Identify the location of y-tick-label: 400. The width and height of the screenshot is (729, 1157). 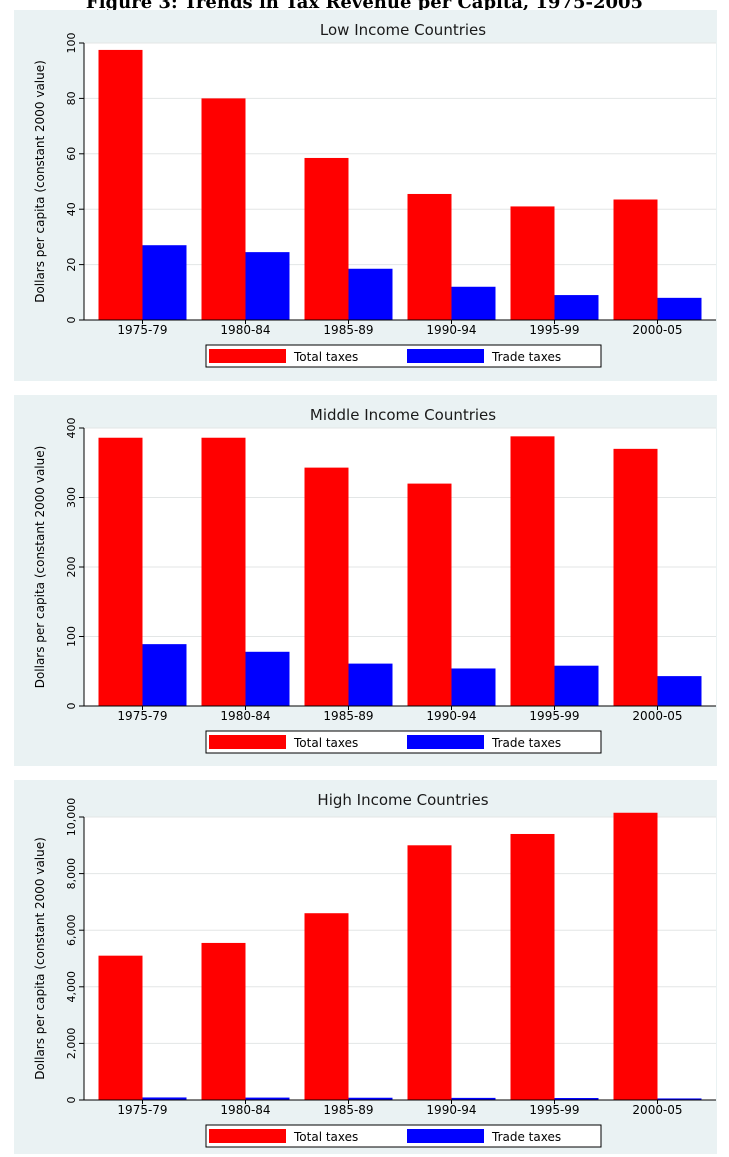
(71, 428).